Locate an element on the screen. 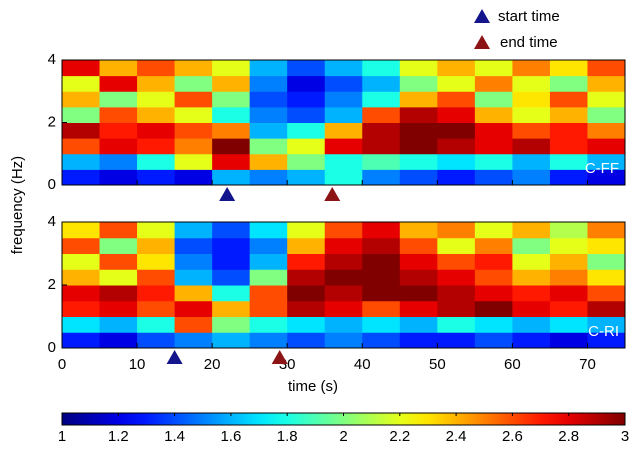 The height and width of the screenshot is (453, 643). x-tick-label: 20 is located at coordinates (212, 364).